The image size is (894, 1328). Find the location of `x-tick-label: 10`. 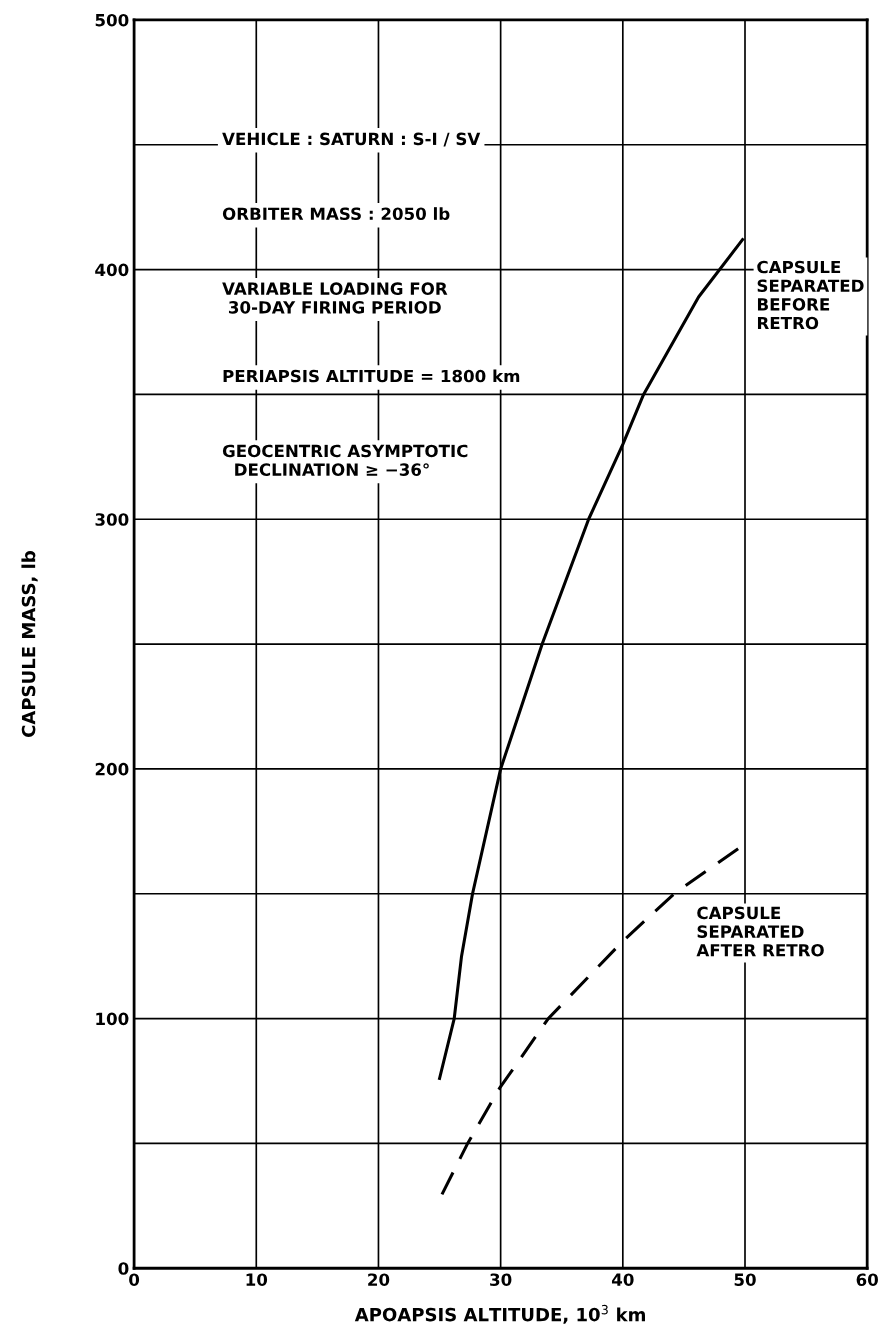

x-tick-label: 10 is located at coordinates (257, 1279).